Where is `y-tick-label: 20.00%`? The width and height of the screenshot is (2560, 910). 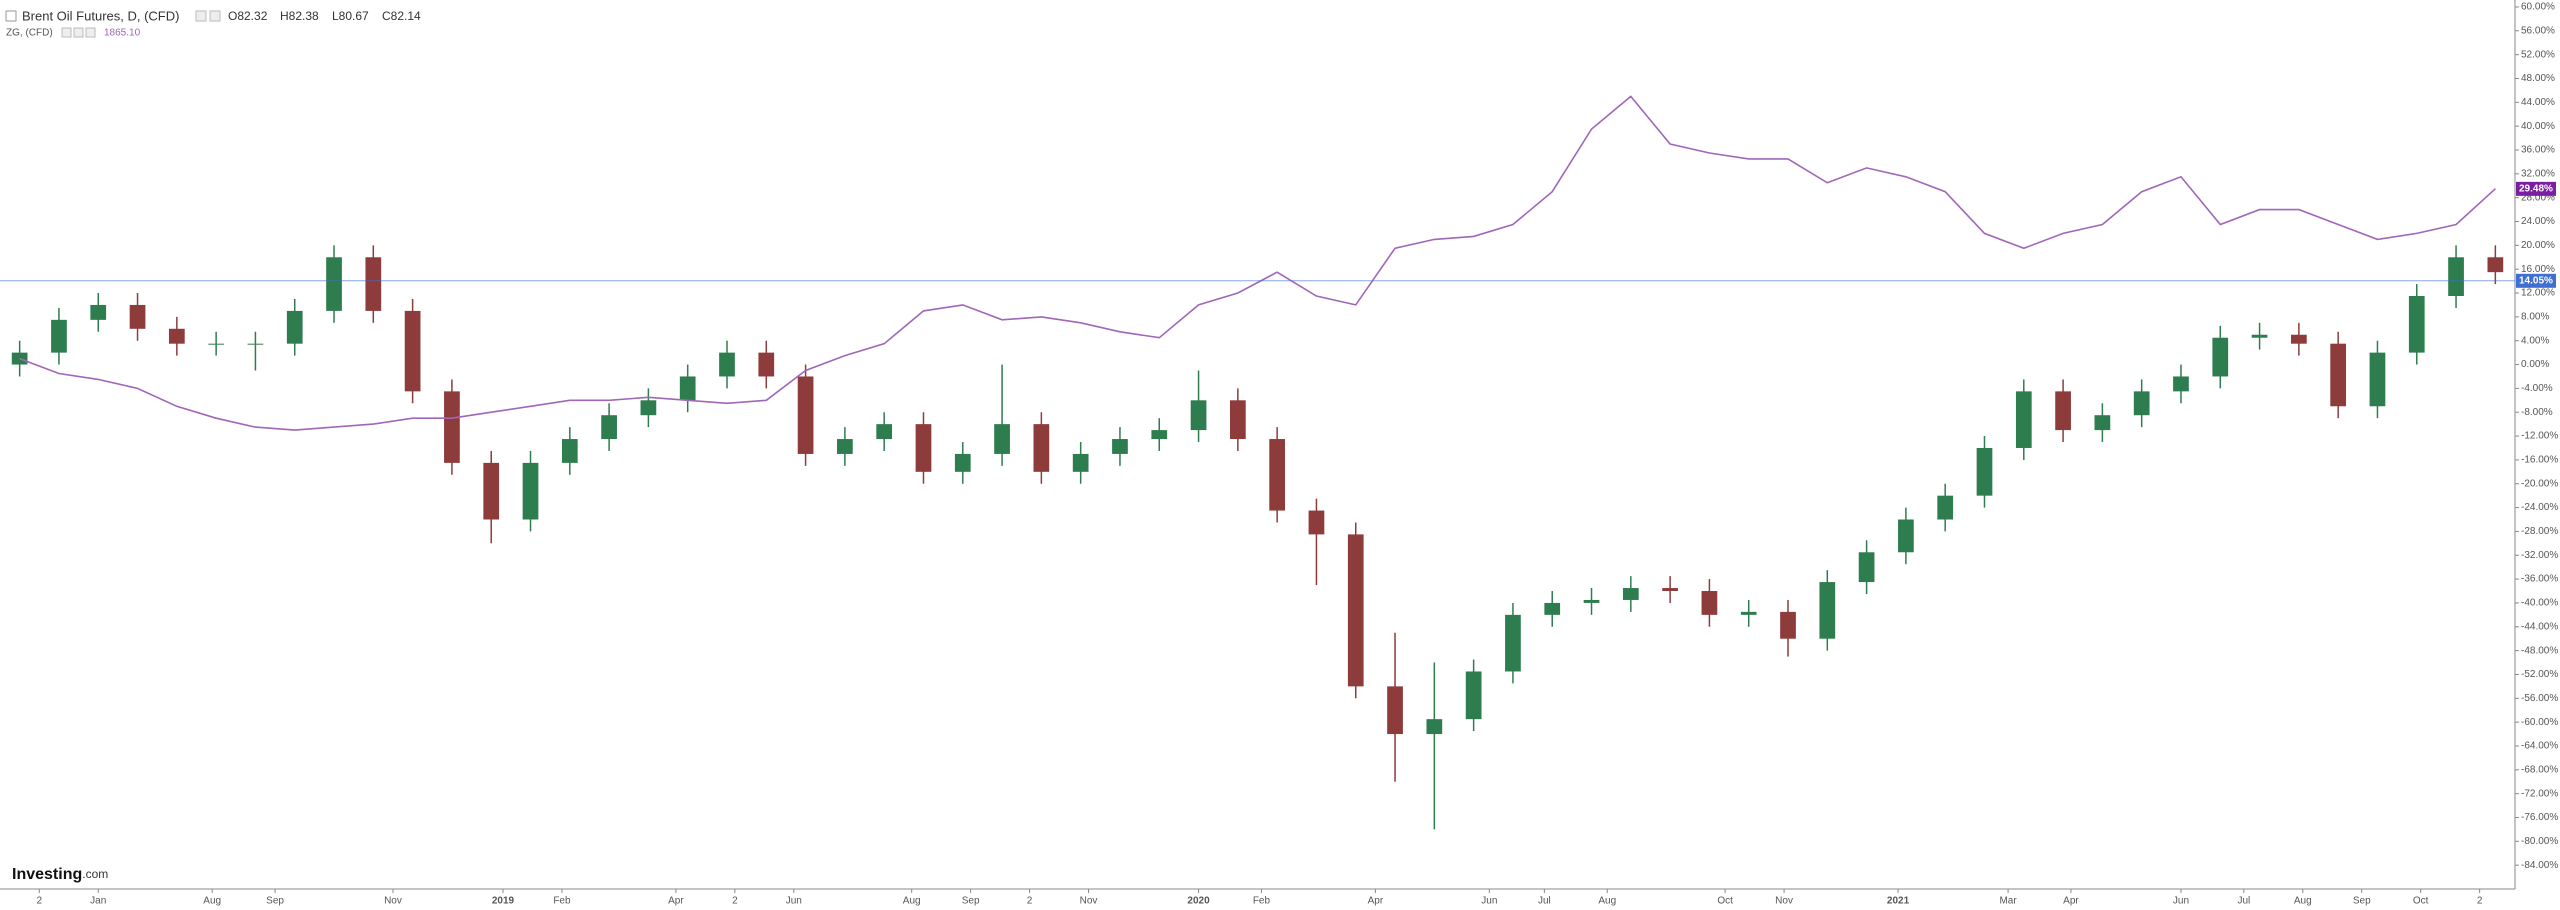 y-tick-label: 20.00% is located at coordinates (2538, 245).